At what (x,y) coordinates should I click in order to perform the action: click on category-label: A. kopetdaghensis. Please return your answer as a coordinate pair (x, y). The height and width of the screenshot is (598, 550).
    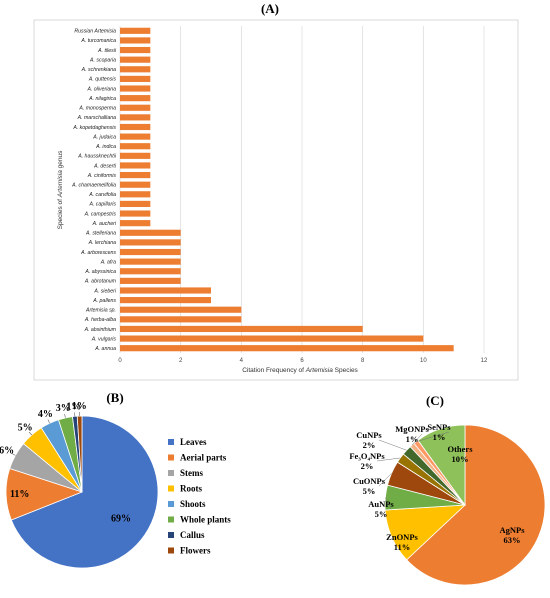
    Looking at the image, I should click on (94, 128).